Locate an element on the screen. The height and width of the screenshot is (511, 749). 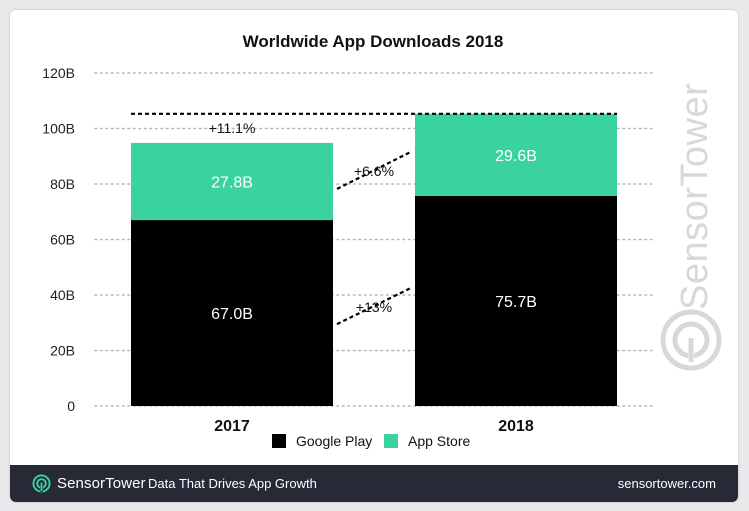
data-label-app-store-2018: 29.6B is located at coordinates (516, 156).